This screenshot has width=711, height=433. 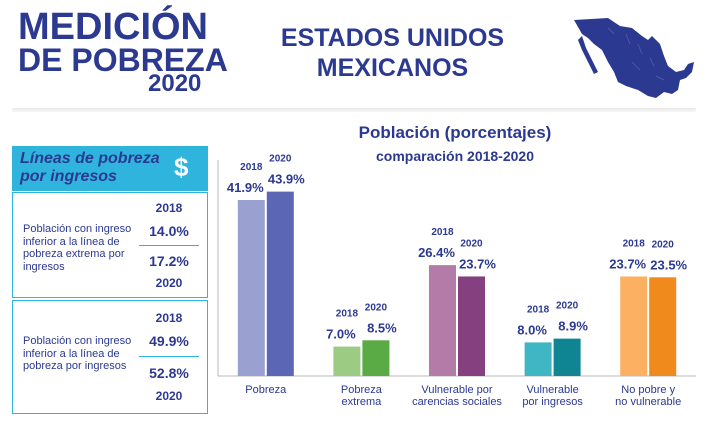 What do you see at coordinates (169, 373) in the screenshot?
I see `value-2020: 52.8%` at bounding box center [169, 373].